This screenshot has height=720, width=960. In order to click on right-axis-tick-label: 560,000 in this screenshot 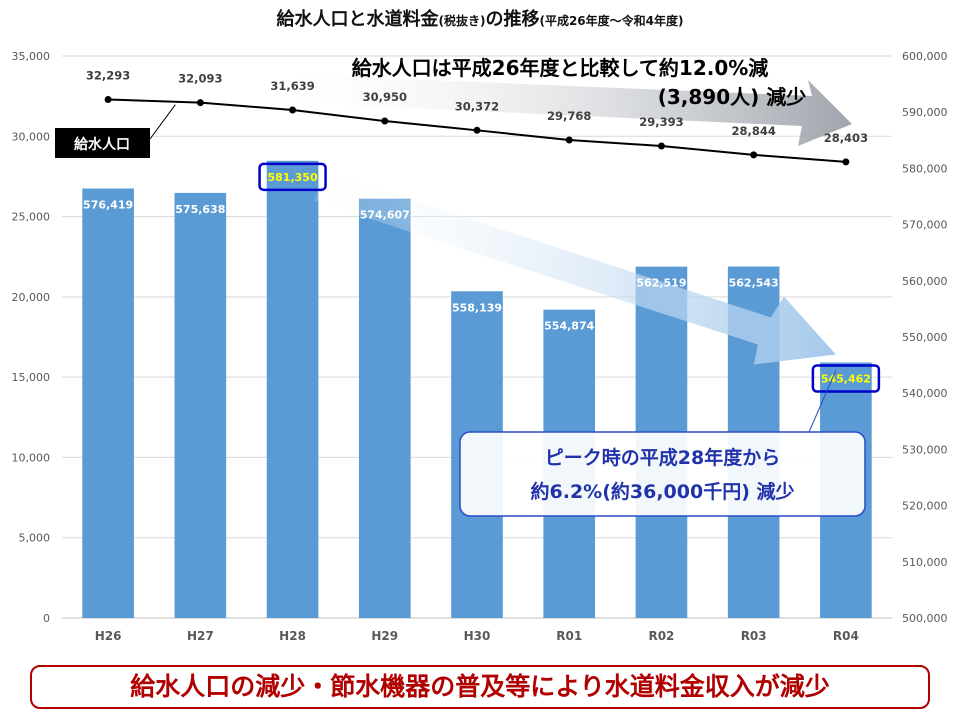, I will do `click(925, 281)`.